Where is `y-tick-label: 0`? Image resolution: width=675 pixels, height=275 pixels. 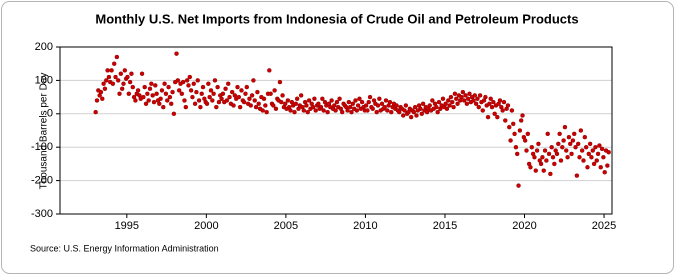
y-tick-label: 0 is located at coordinates (50, 114).